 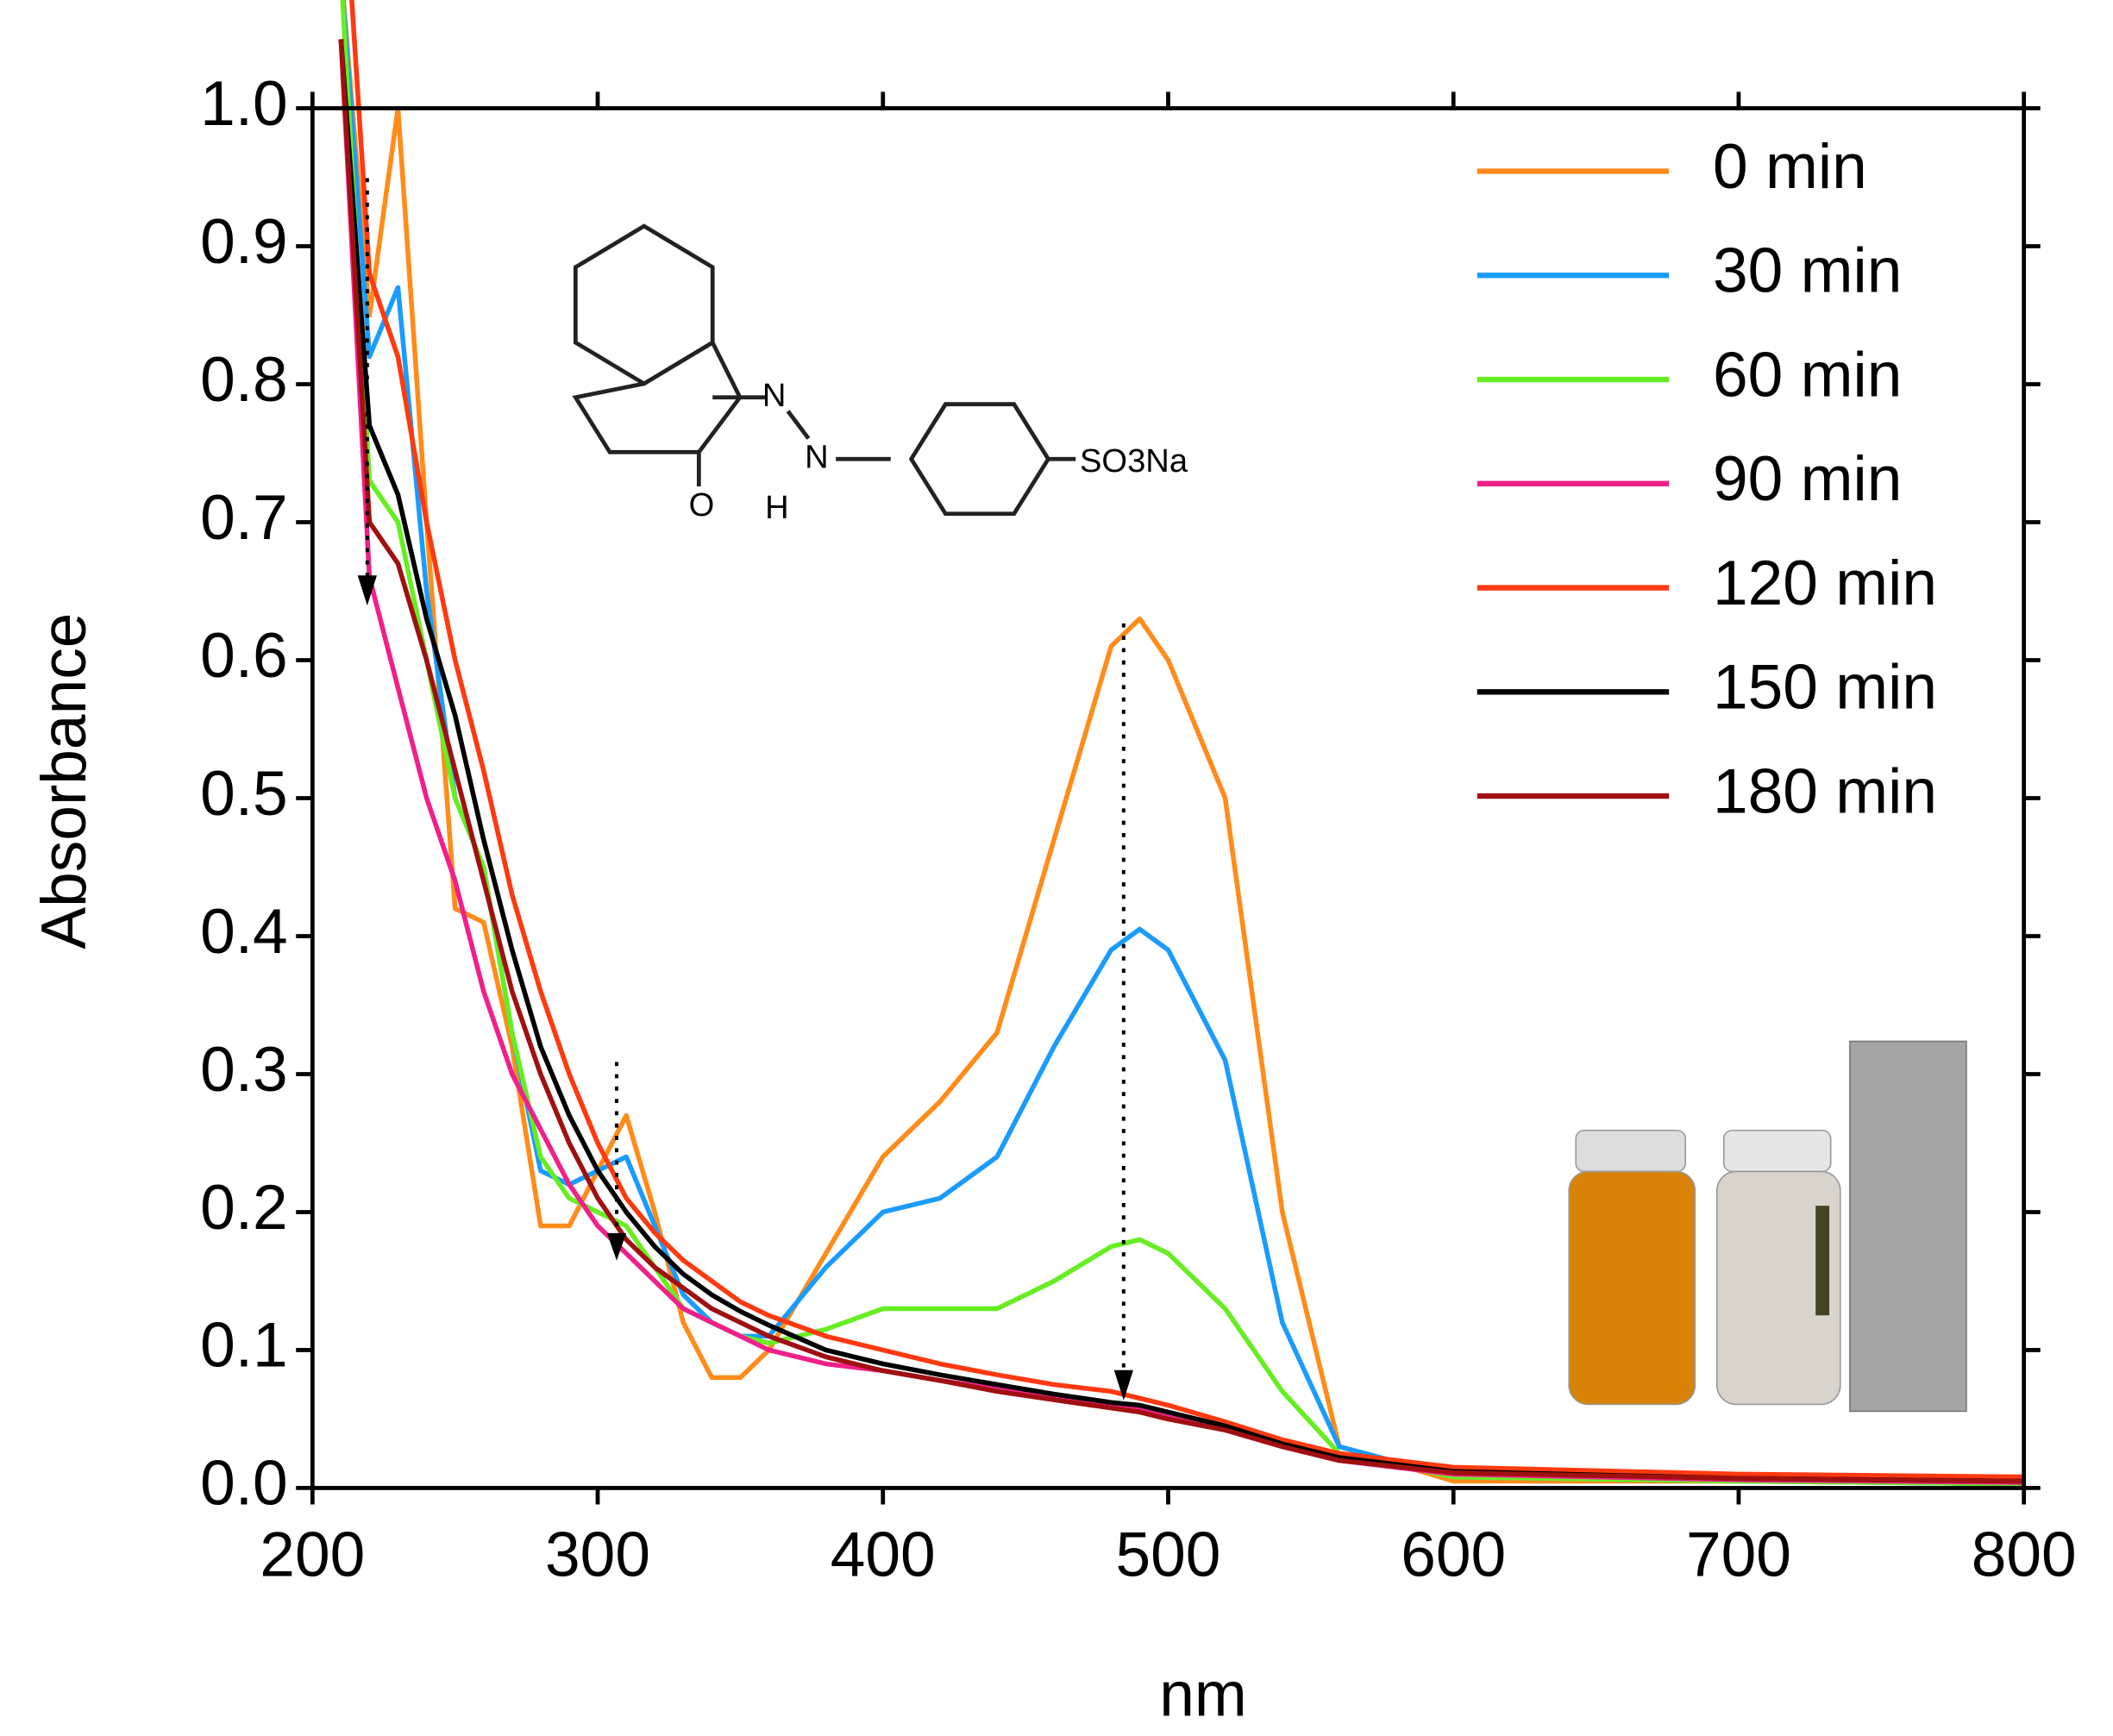 What do you see at coordinates (244, 1070) in the screenshot?
I see `y-tick-label: 0.3` at bounding box center [244, 1070].